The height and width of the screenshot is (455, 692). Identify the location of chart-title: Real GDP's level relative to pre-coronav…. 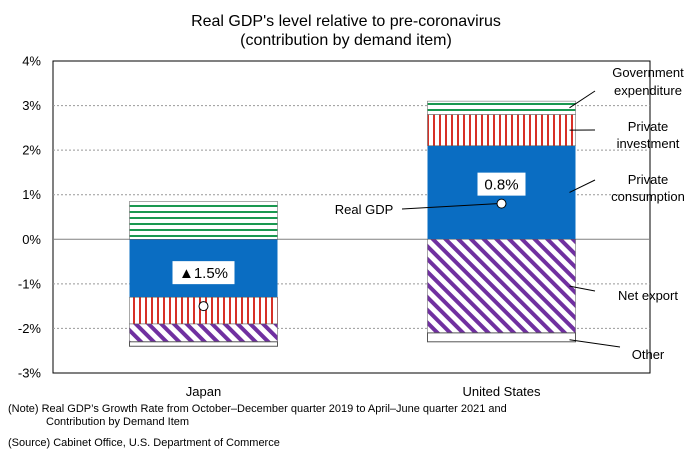
(346, 21).